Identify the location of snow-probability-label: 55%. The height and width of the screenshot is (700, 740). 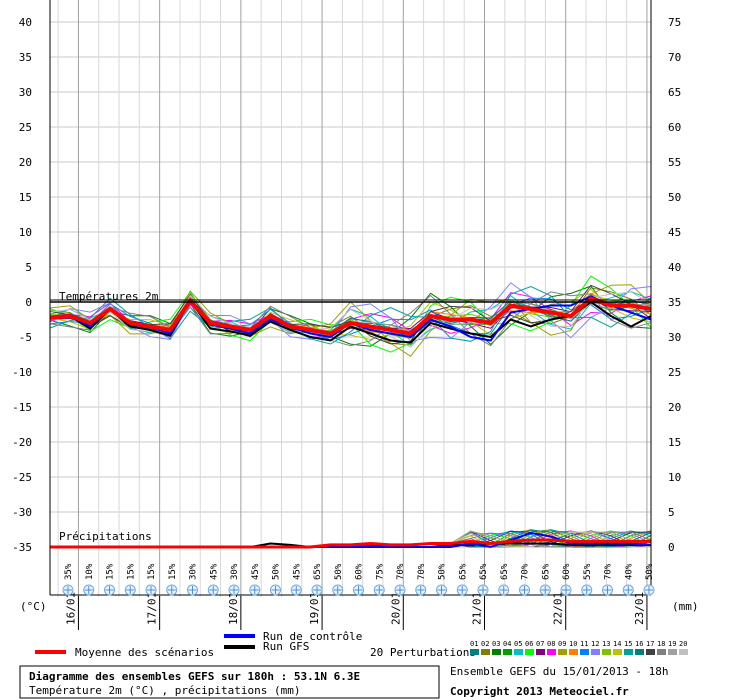
(588, 571).